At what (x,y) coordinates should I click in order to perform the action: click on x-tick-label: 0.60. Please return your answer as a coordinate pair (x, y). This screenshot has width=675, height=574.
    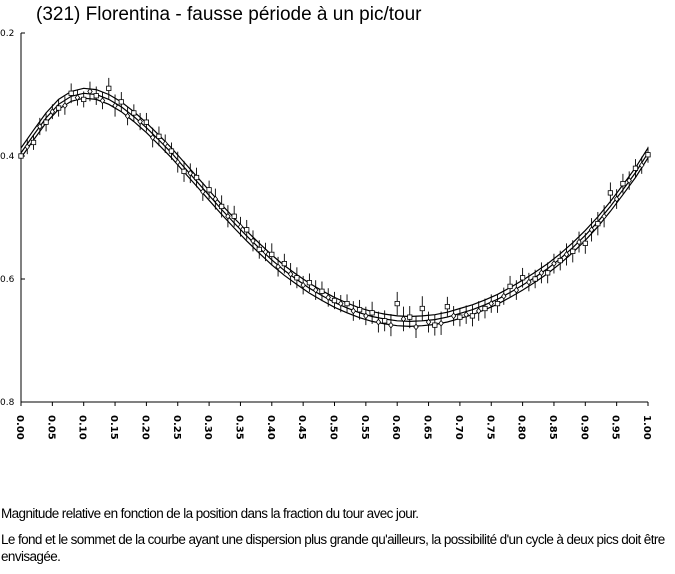
    Looking at the image, I should click on (395, 427).